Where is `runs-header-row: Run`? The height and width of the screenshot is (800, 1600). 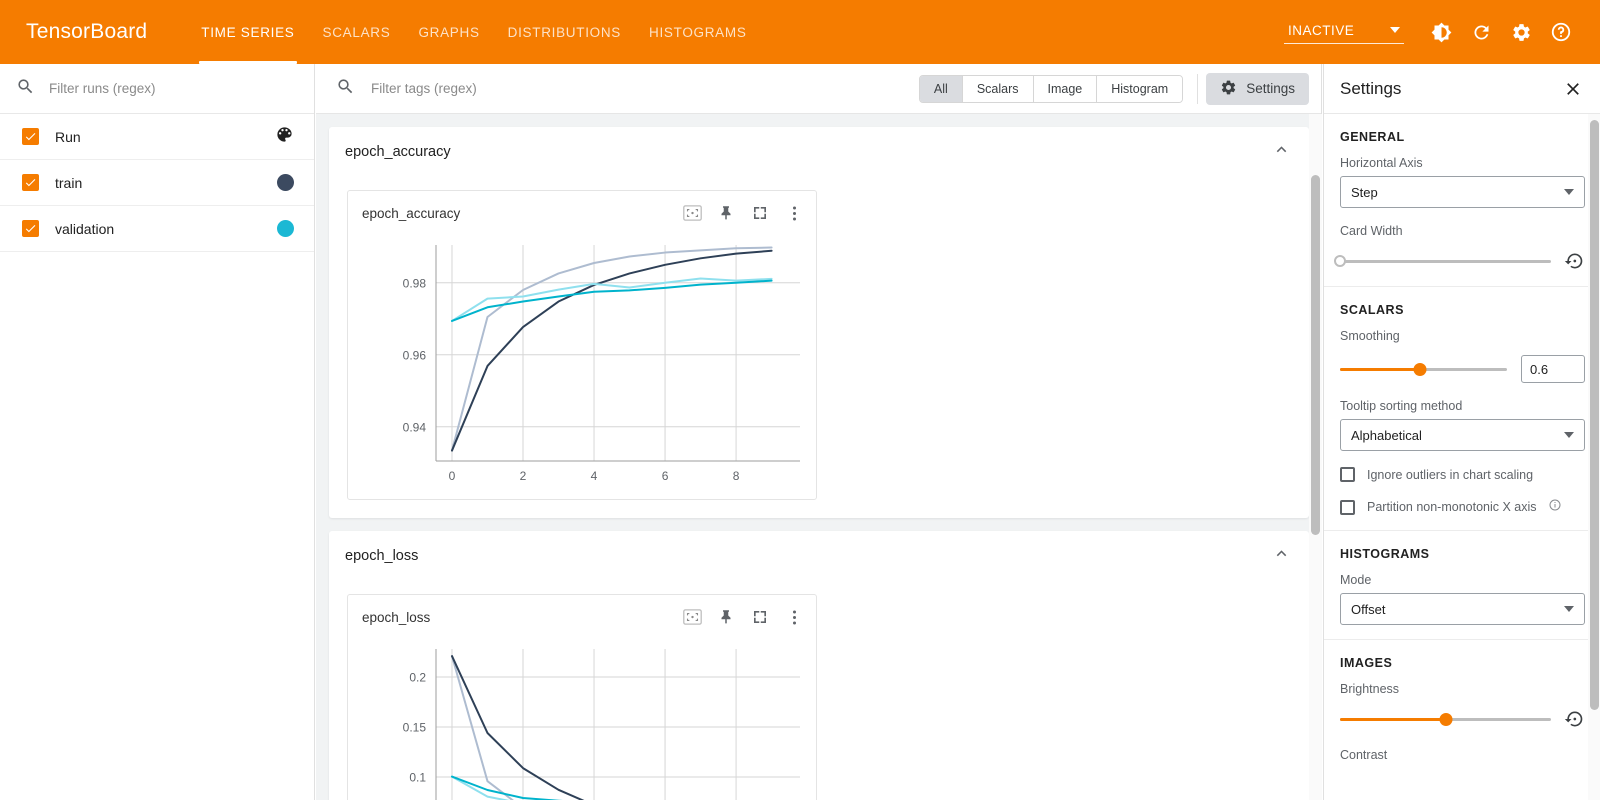
runs-header-row: Run is located at coordinates (157, 137).